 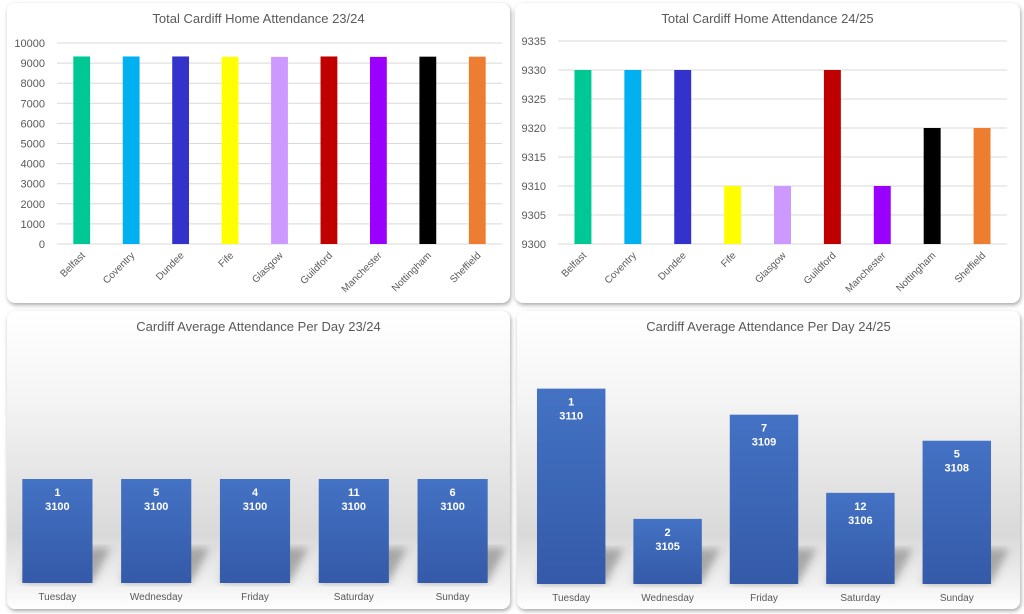 I want to click on data-label-count: 12, so click(x=860, y=507).